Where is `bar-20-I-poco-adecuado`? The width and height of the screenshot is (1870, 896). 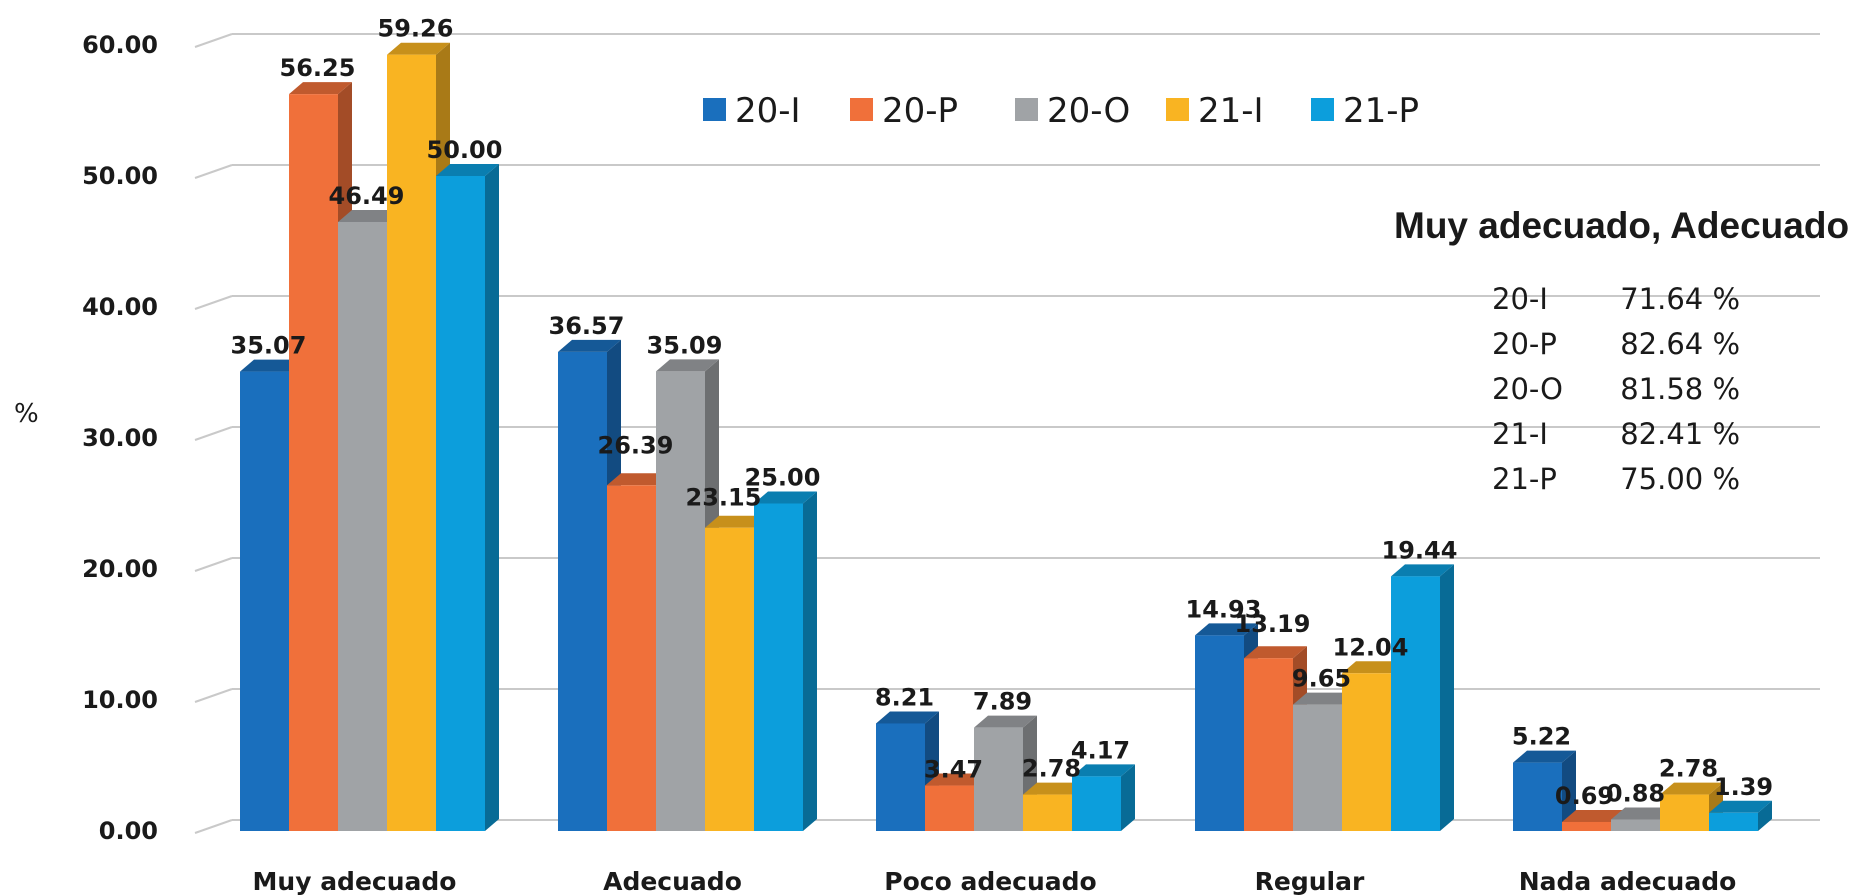
bar-20-I-poco-adecuado is located at coordinates (907, 771).